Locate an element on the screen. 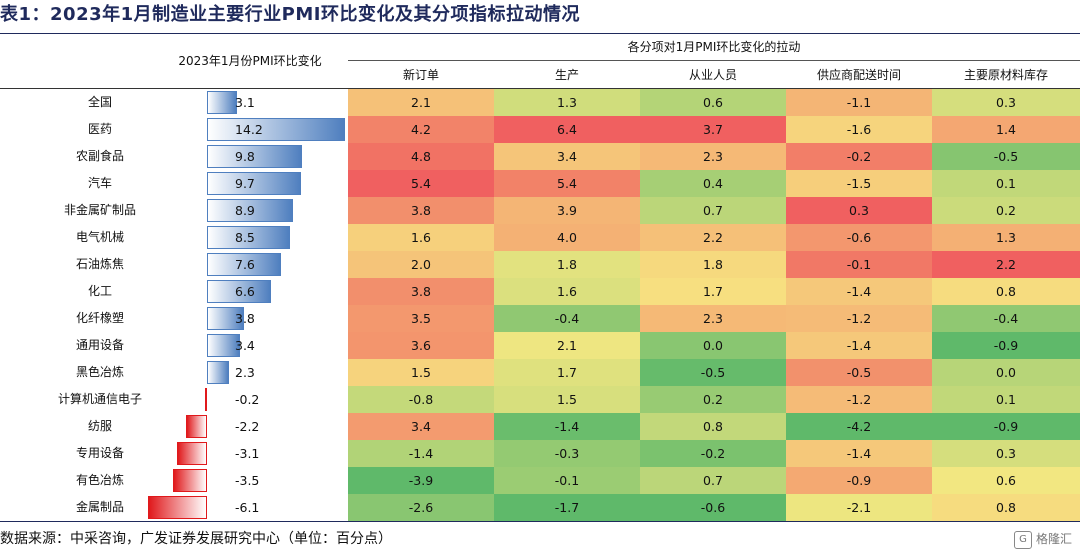 The height and width of the screenshot is (554, 1080). heatmap-cell: -0.4 is located at coordinates (567, 318).